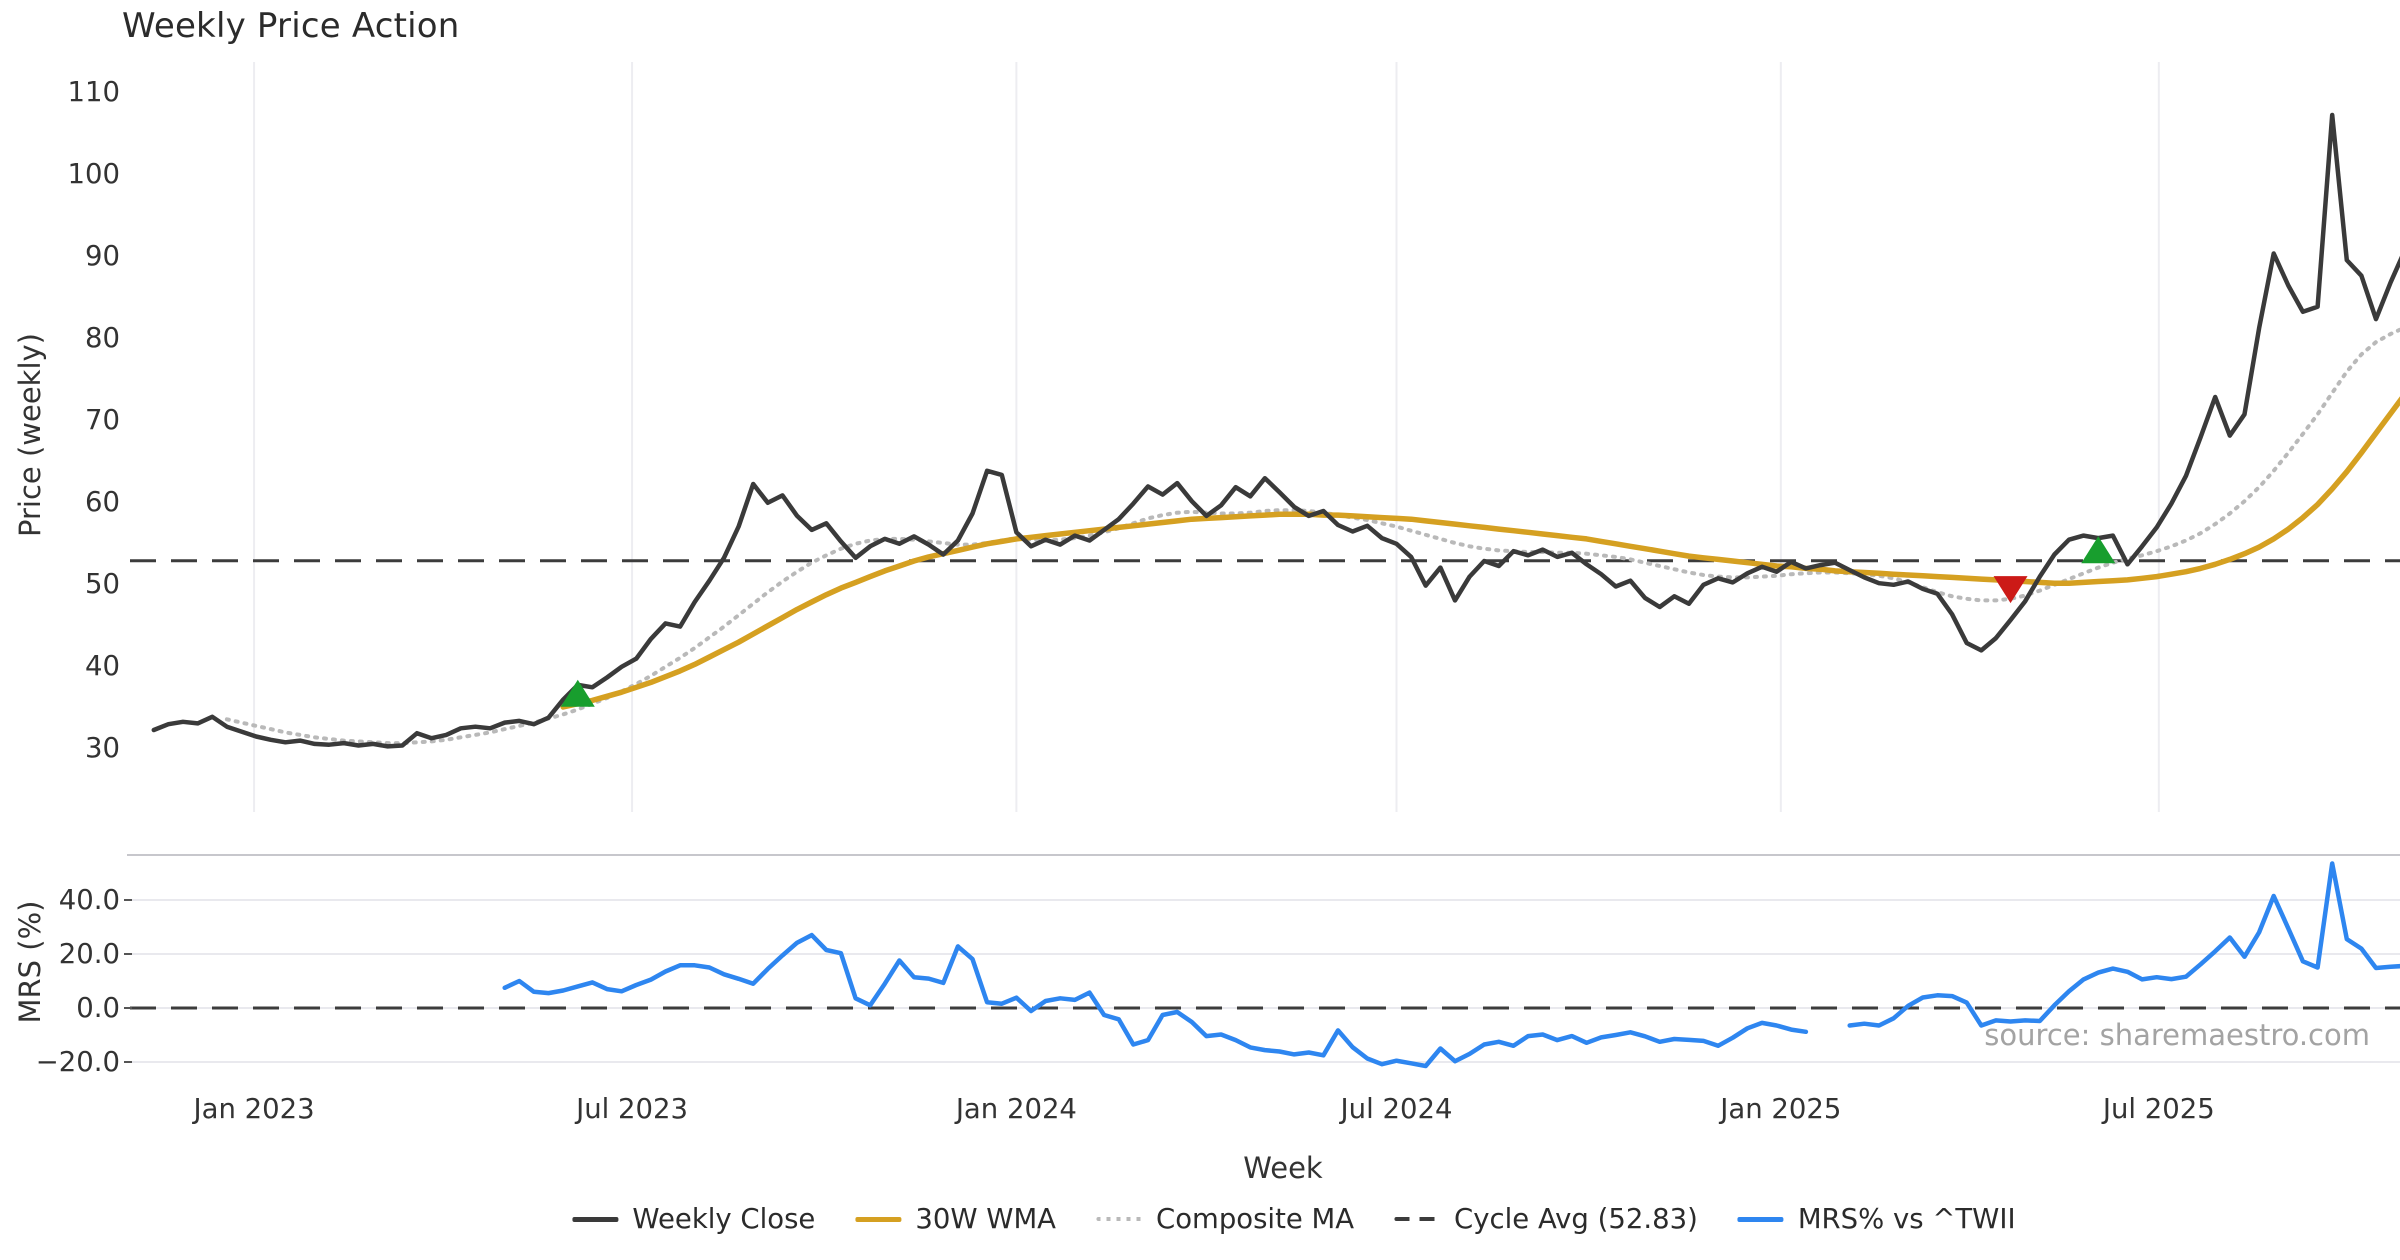 The height and width of the screenshot is (1260, 2400). I want to click on svg-text: −20.0, so click(78, 1062).